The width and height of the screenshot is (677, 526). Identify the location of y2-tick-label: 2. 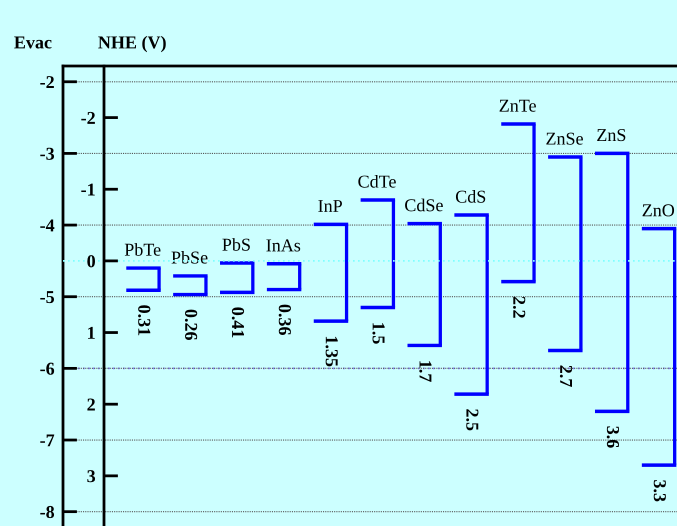
(91, 404).